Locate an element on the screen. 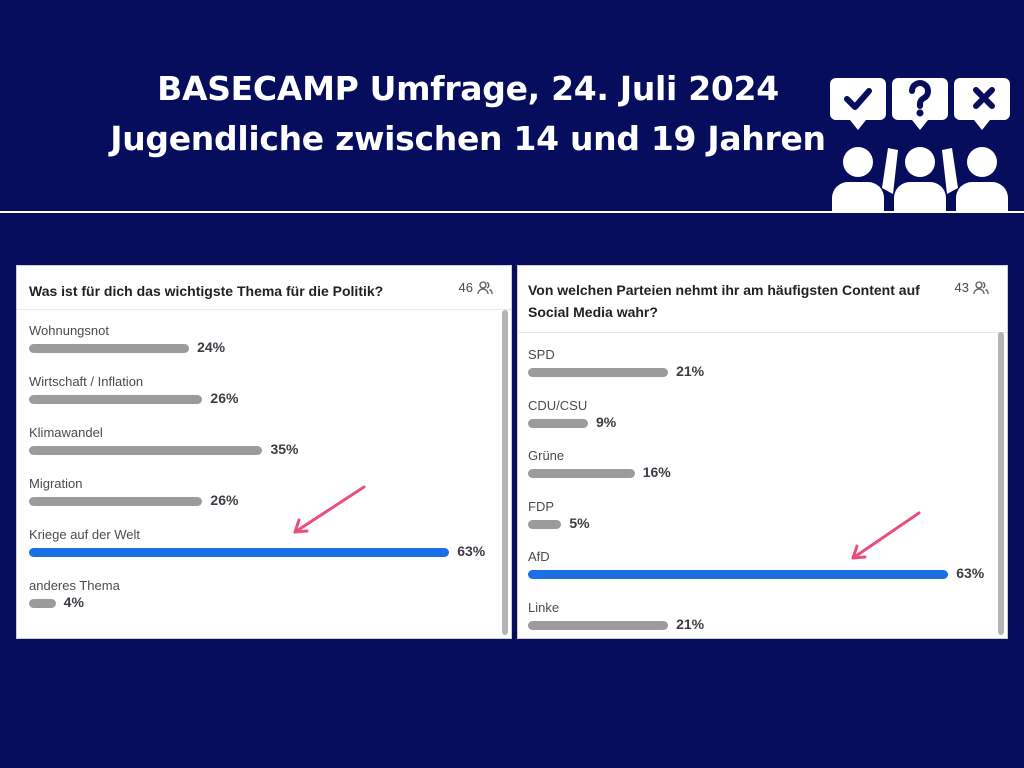 Image resolution: width=1024 pixels, height=768 pixels. option-percent: 16% is located at coordinates (656, 472).